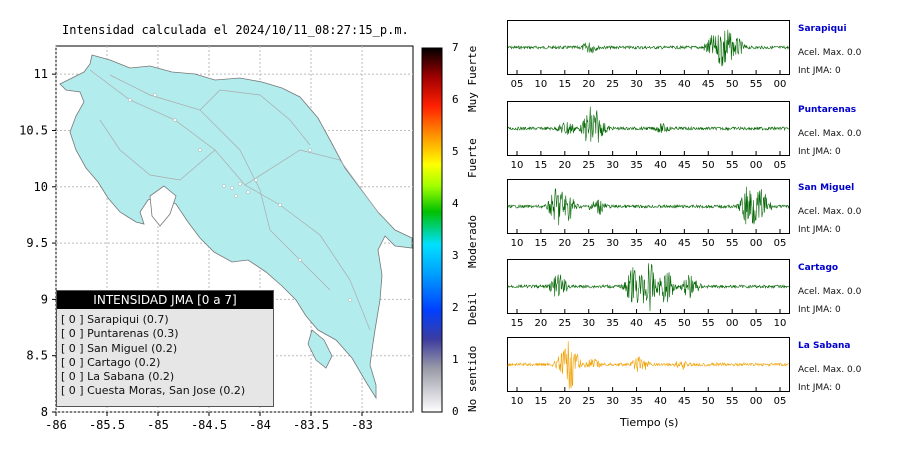 The height and width of the screenshot is (460, 910). What do you see at coordinates (822, 29) in the screenshot?
I see `station-name: Sarapiqui` at bounding box center [822, 29].